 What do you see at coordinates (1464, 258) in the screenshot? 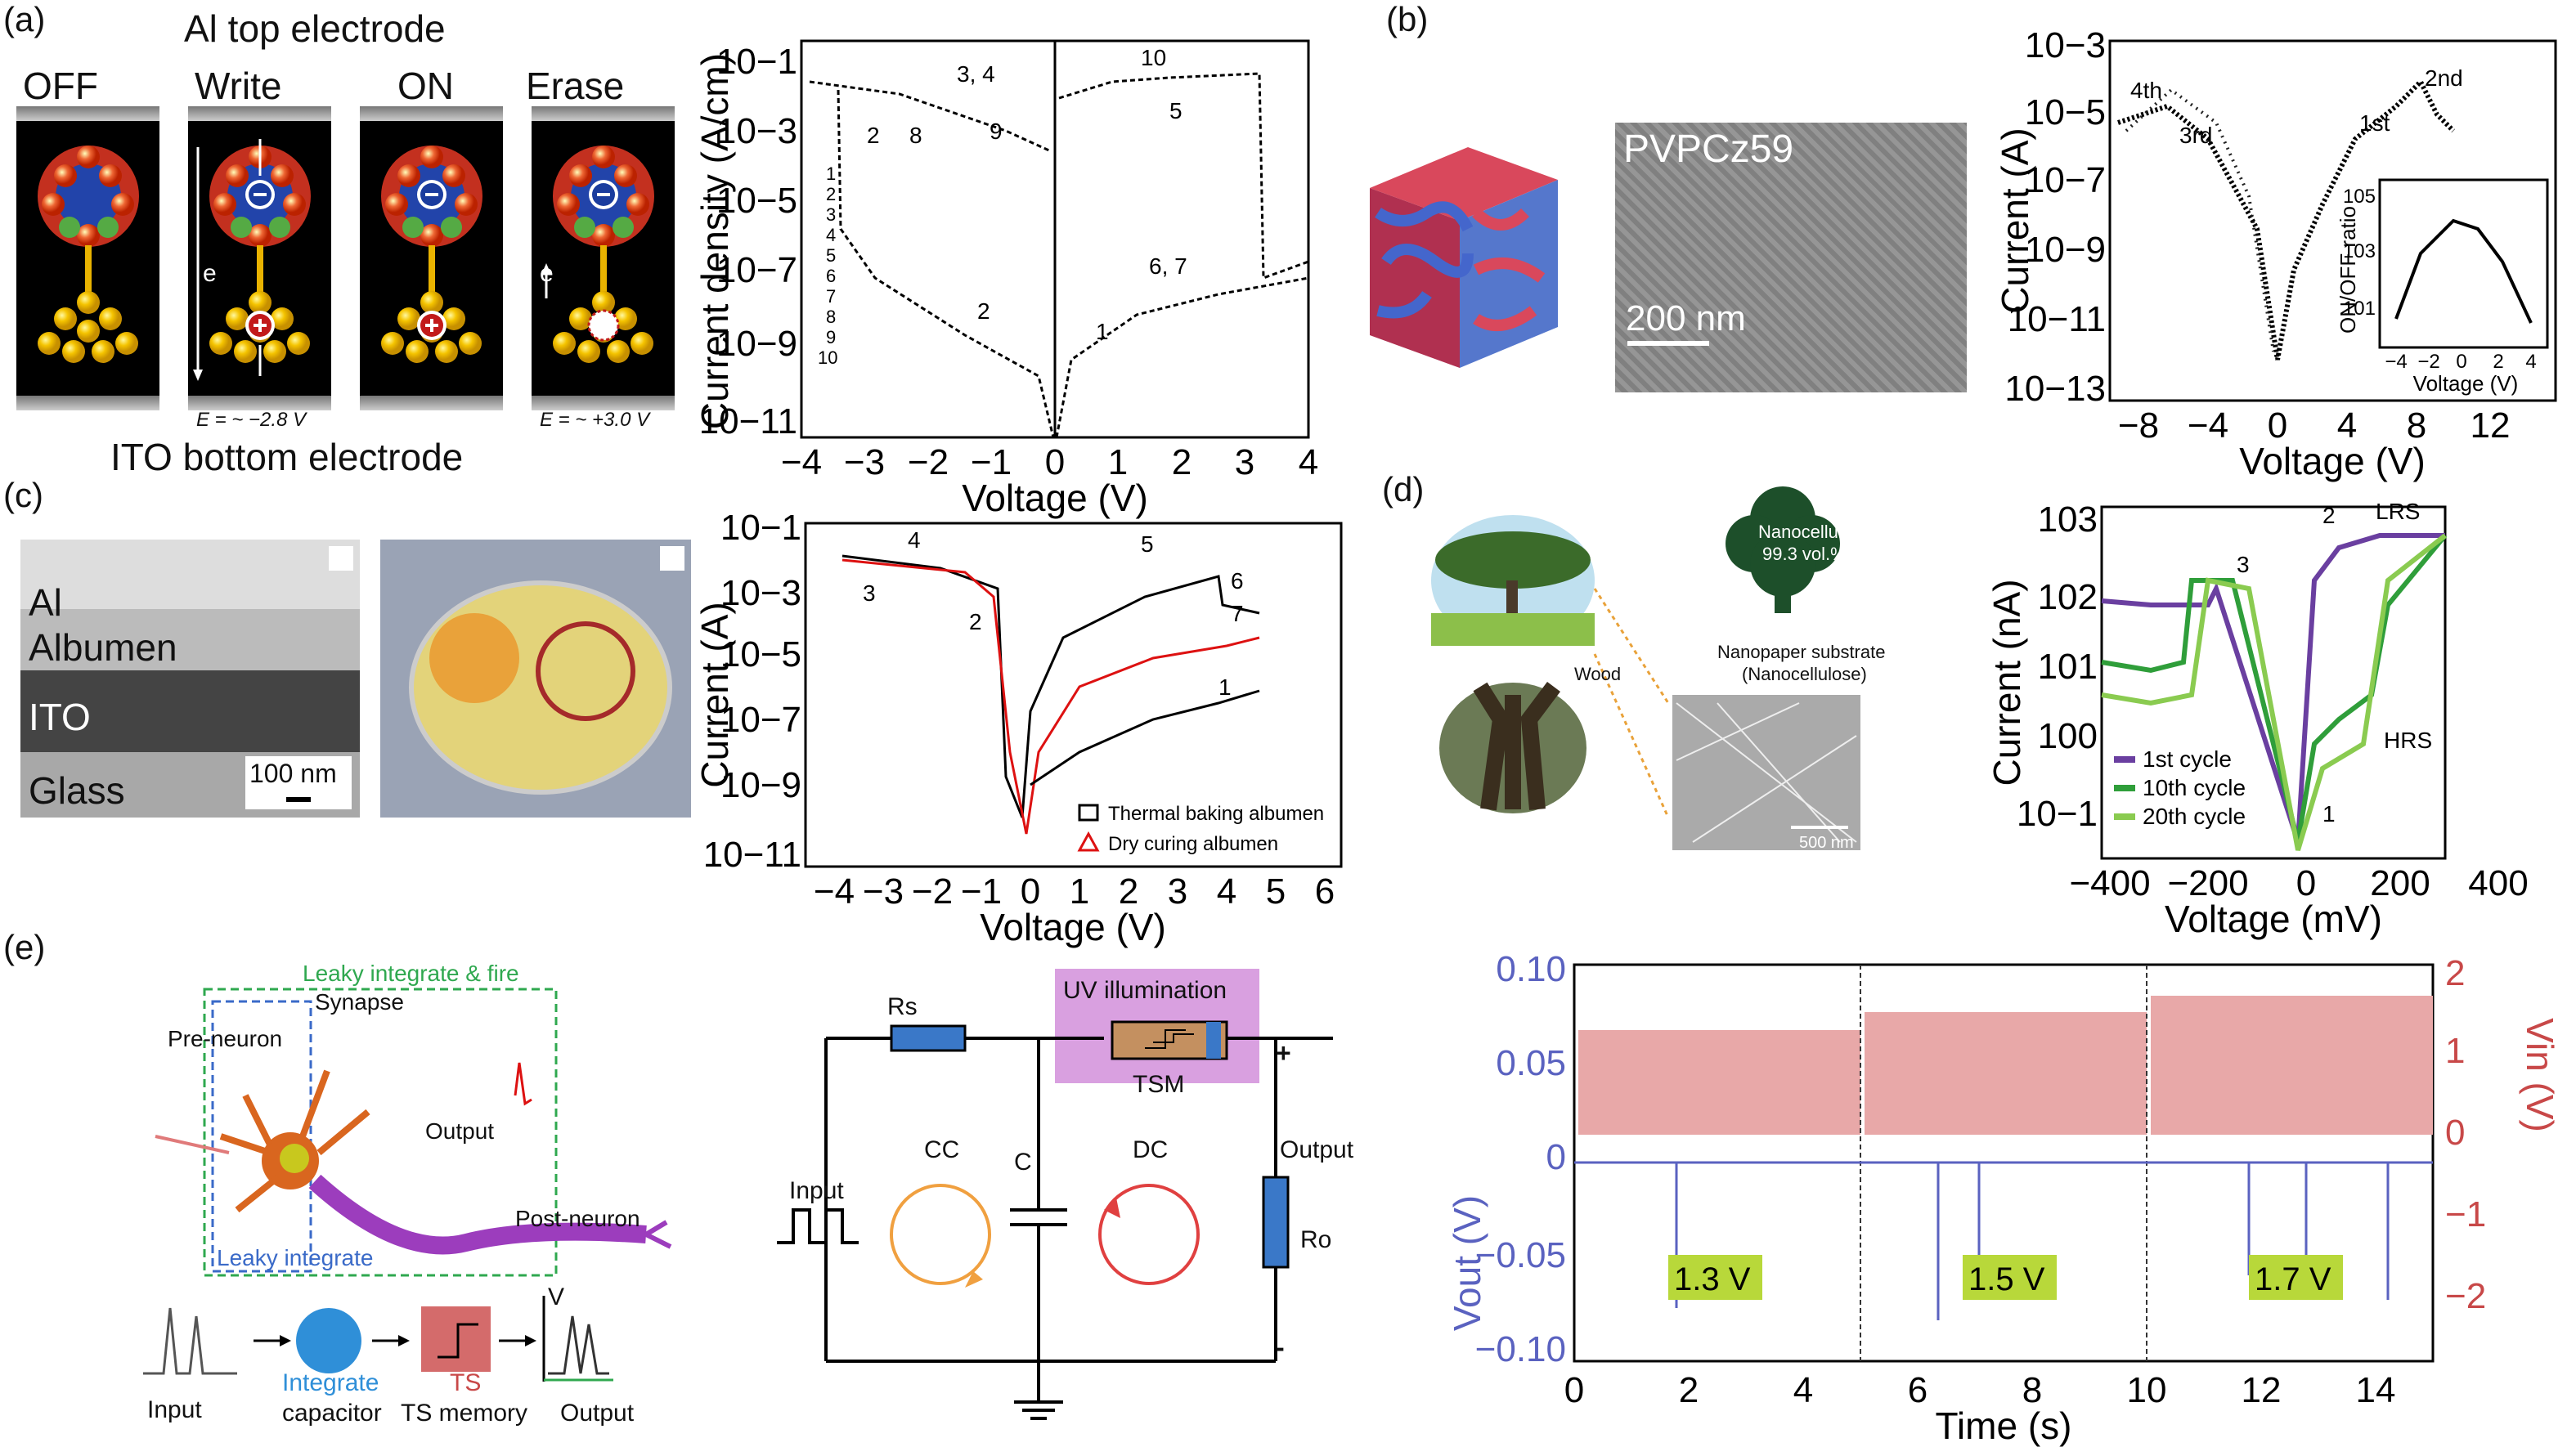
I see `cube-illustration` at bounding box center [1464, 258].